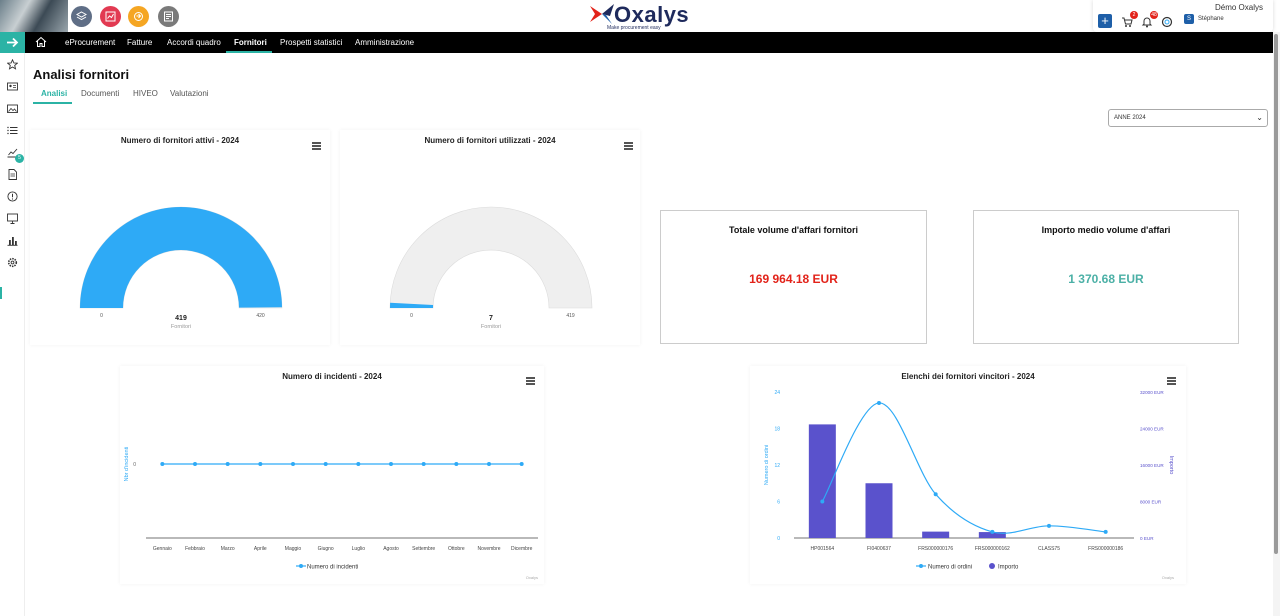 This screenshot has height=616, width=1280. What do you see at coordinates (992, 549) in the screenshot?
I see `x-tick-label: FRS000000162` at bounding box center [992, 549].